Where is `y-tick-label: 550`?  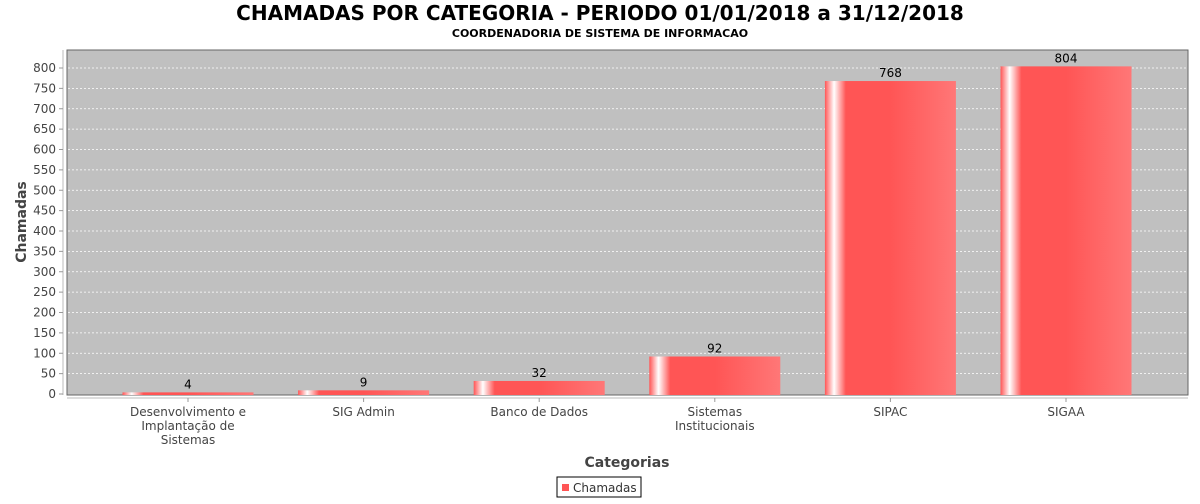
y-tick-label: 550 is located at coordinates (44, 170).